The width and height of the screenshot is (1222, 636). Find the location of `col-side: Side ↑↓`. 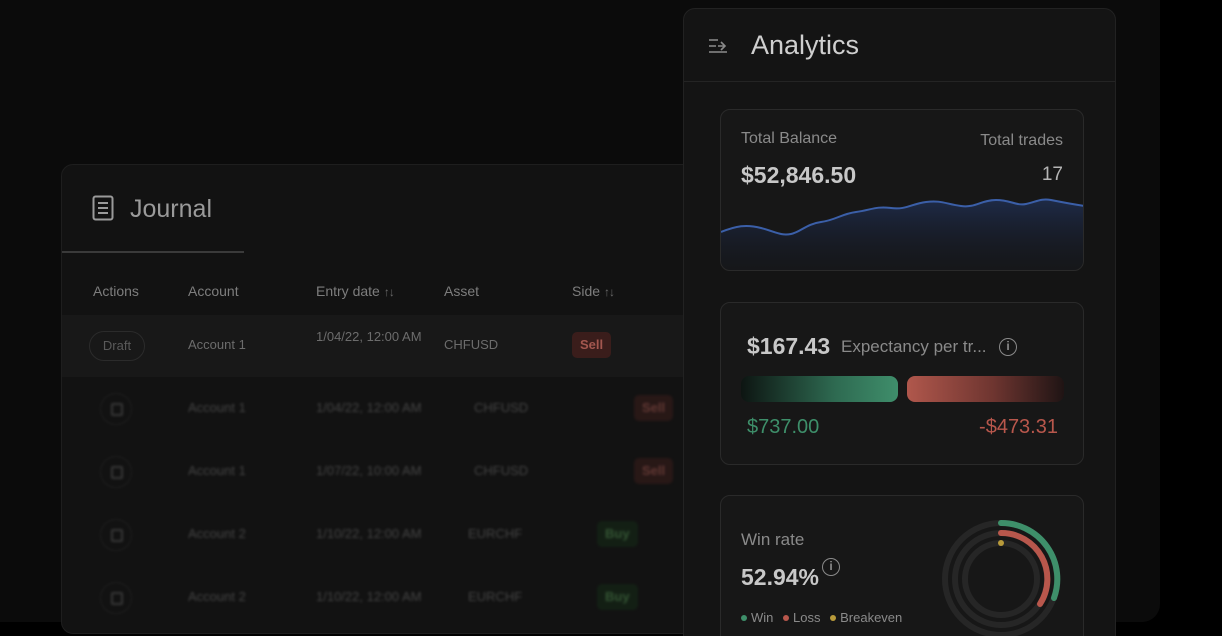

col-side: Side ↑↓ is located at coordinates (593, 291).